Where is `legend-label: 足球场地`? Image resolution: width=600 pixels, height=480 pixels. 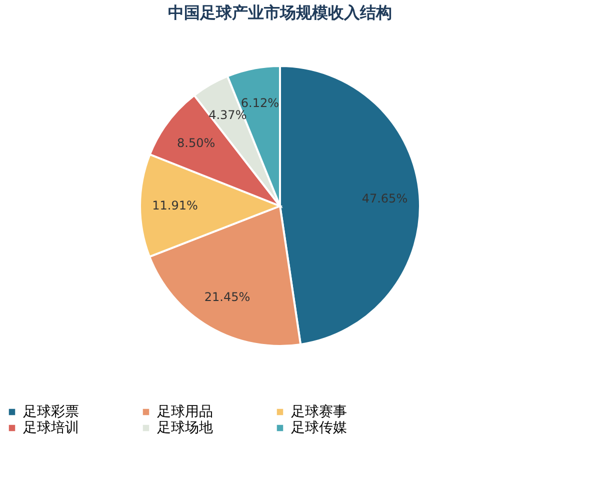
legend-label: 足球场地 is located at coordinates (185, 428).